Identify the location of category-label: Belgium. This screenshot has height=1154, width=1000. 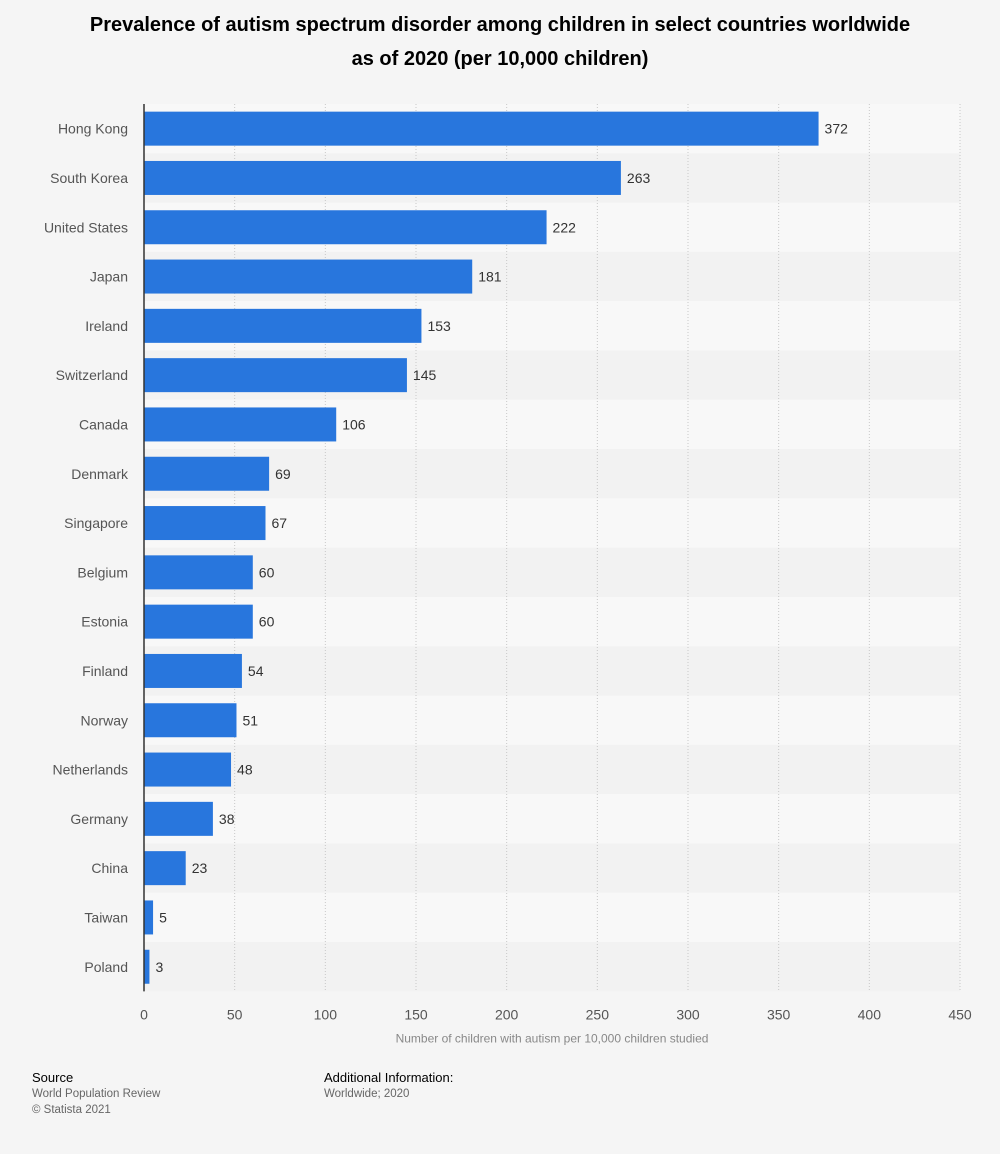
(102, 572).